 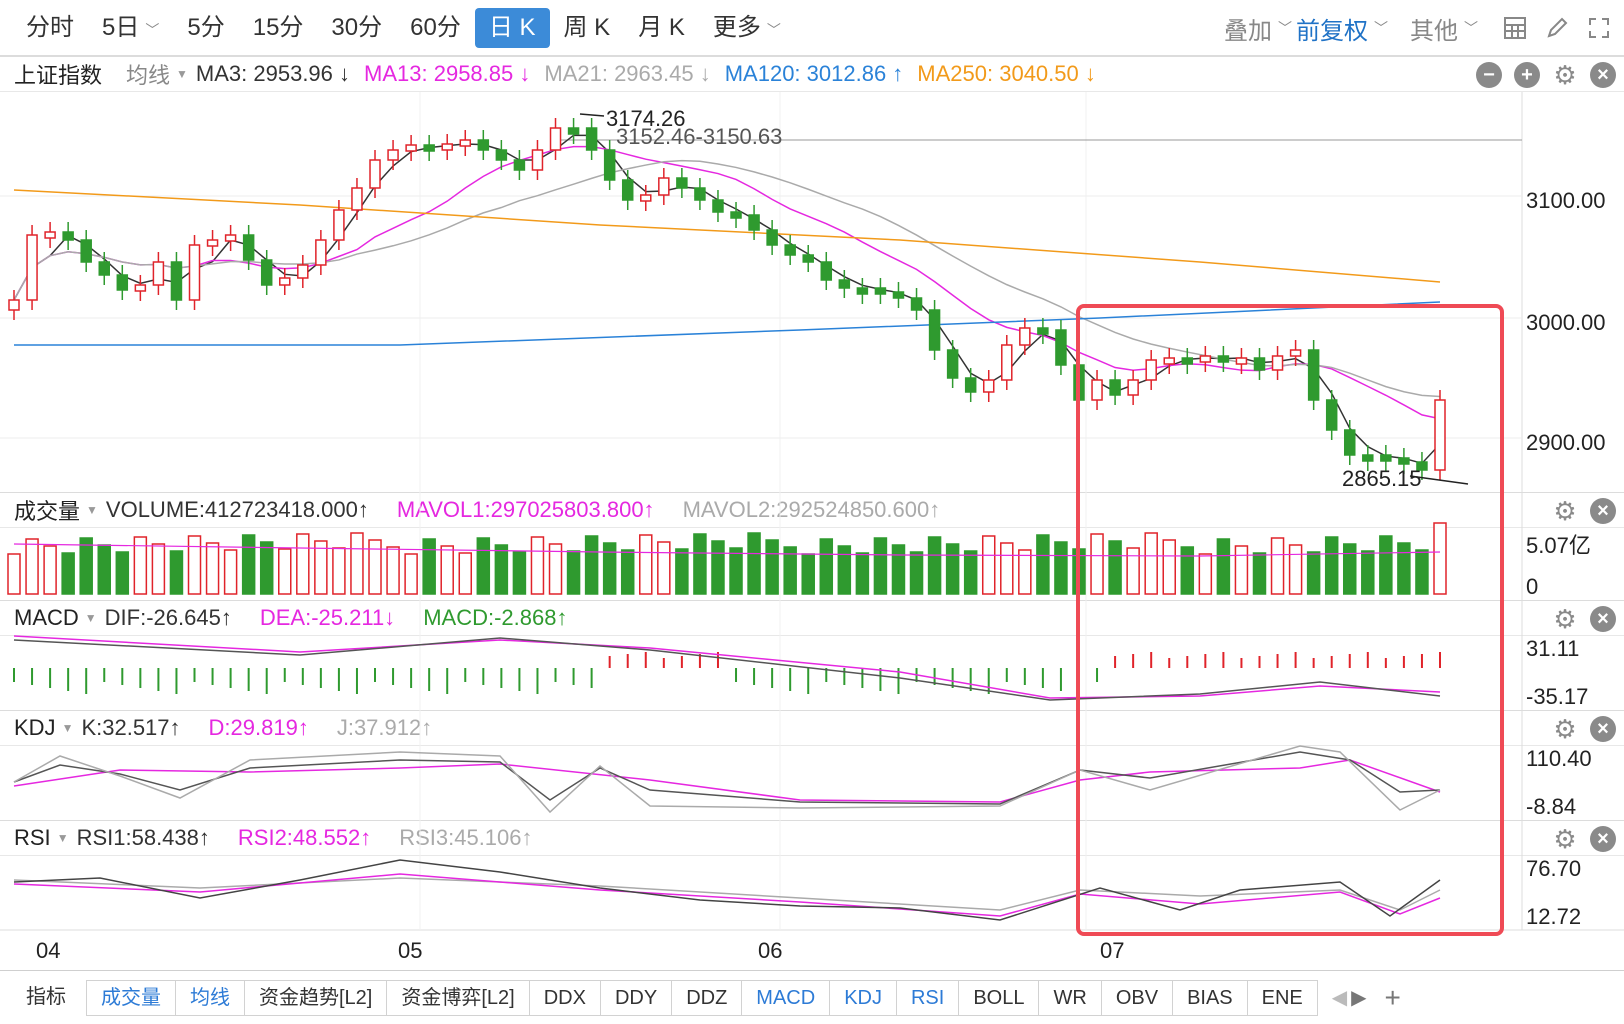 I want to click on period-tab-5min: 5分, so click(x=206, y=27).